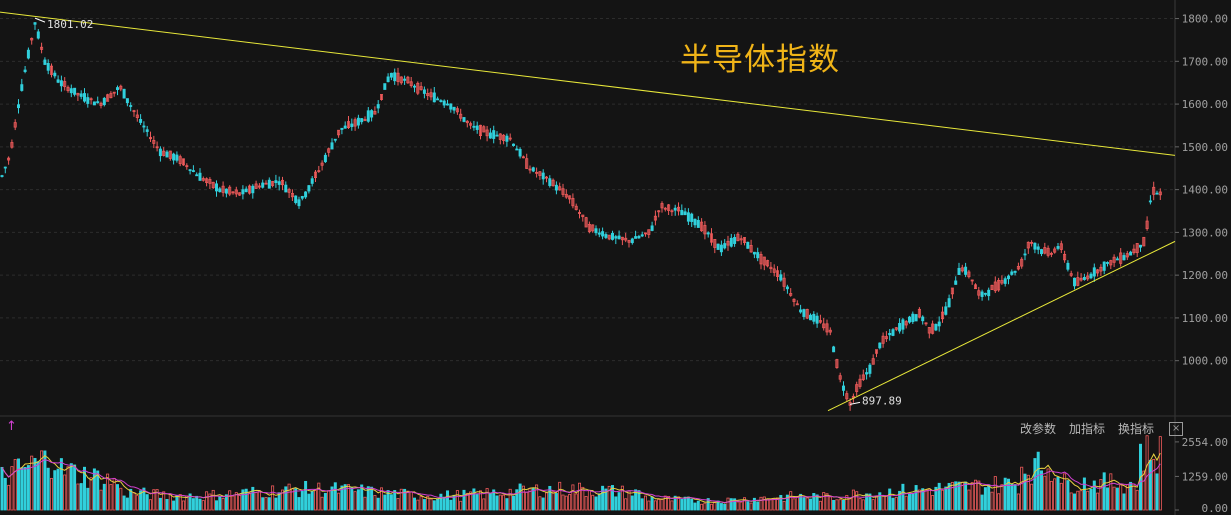  Describe the element at coordinates (1136, 429) in the screenshot. I see `switch-indicator-button: 换指标` at that location.